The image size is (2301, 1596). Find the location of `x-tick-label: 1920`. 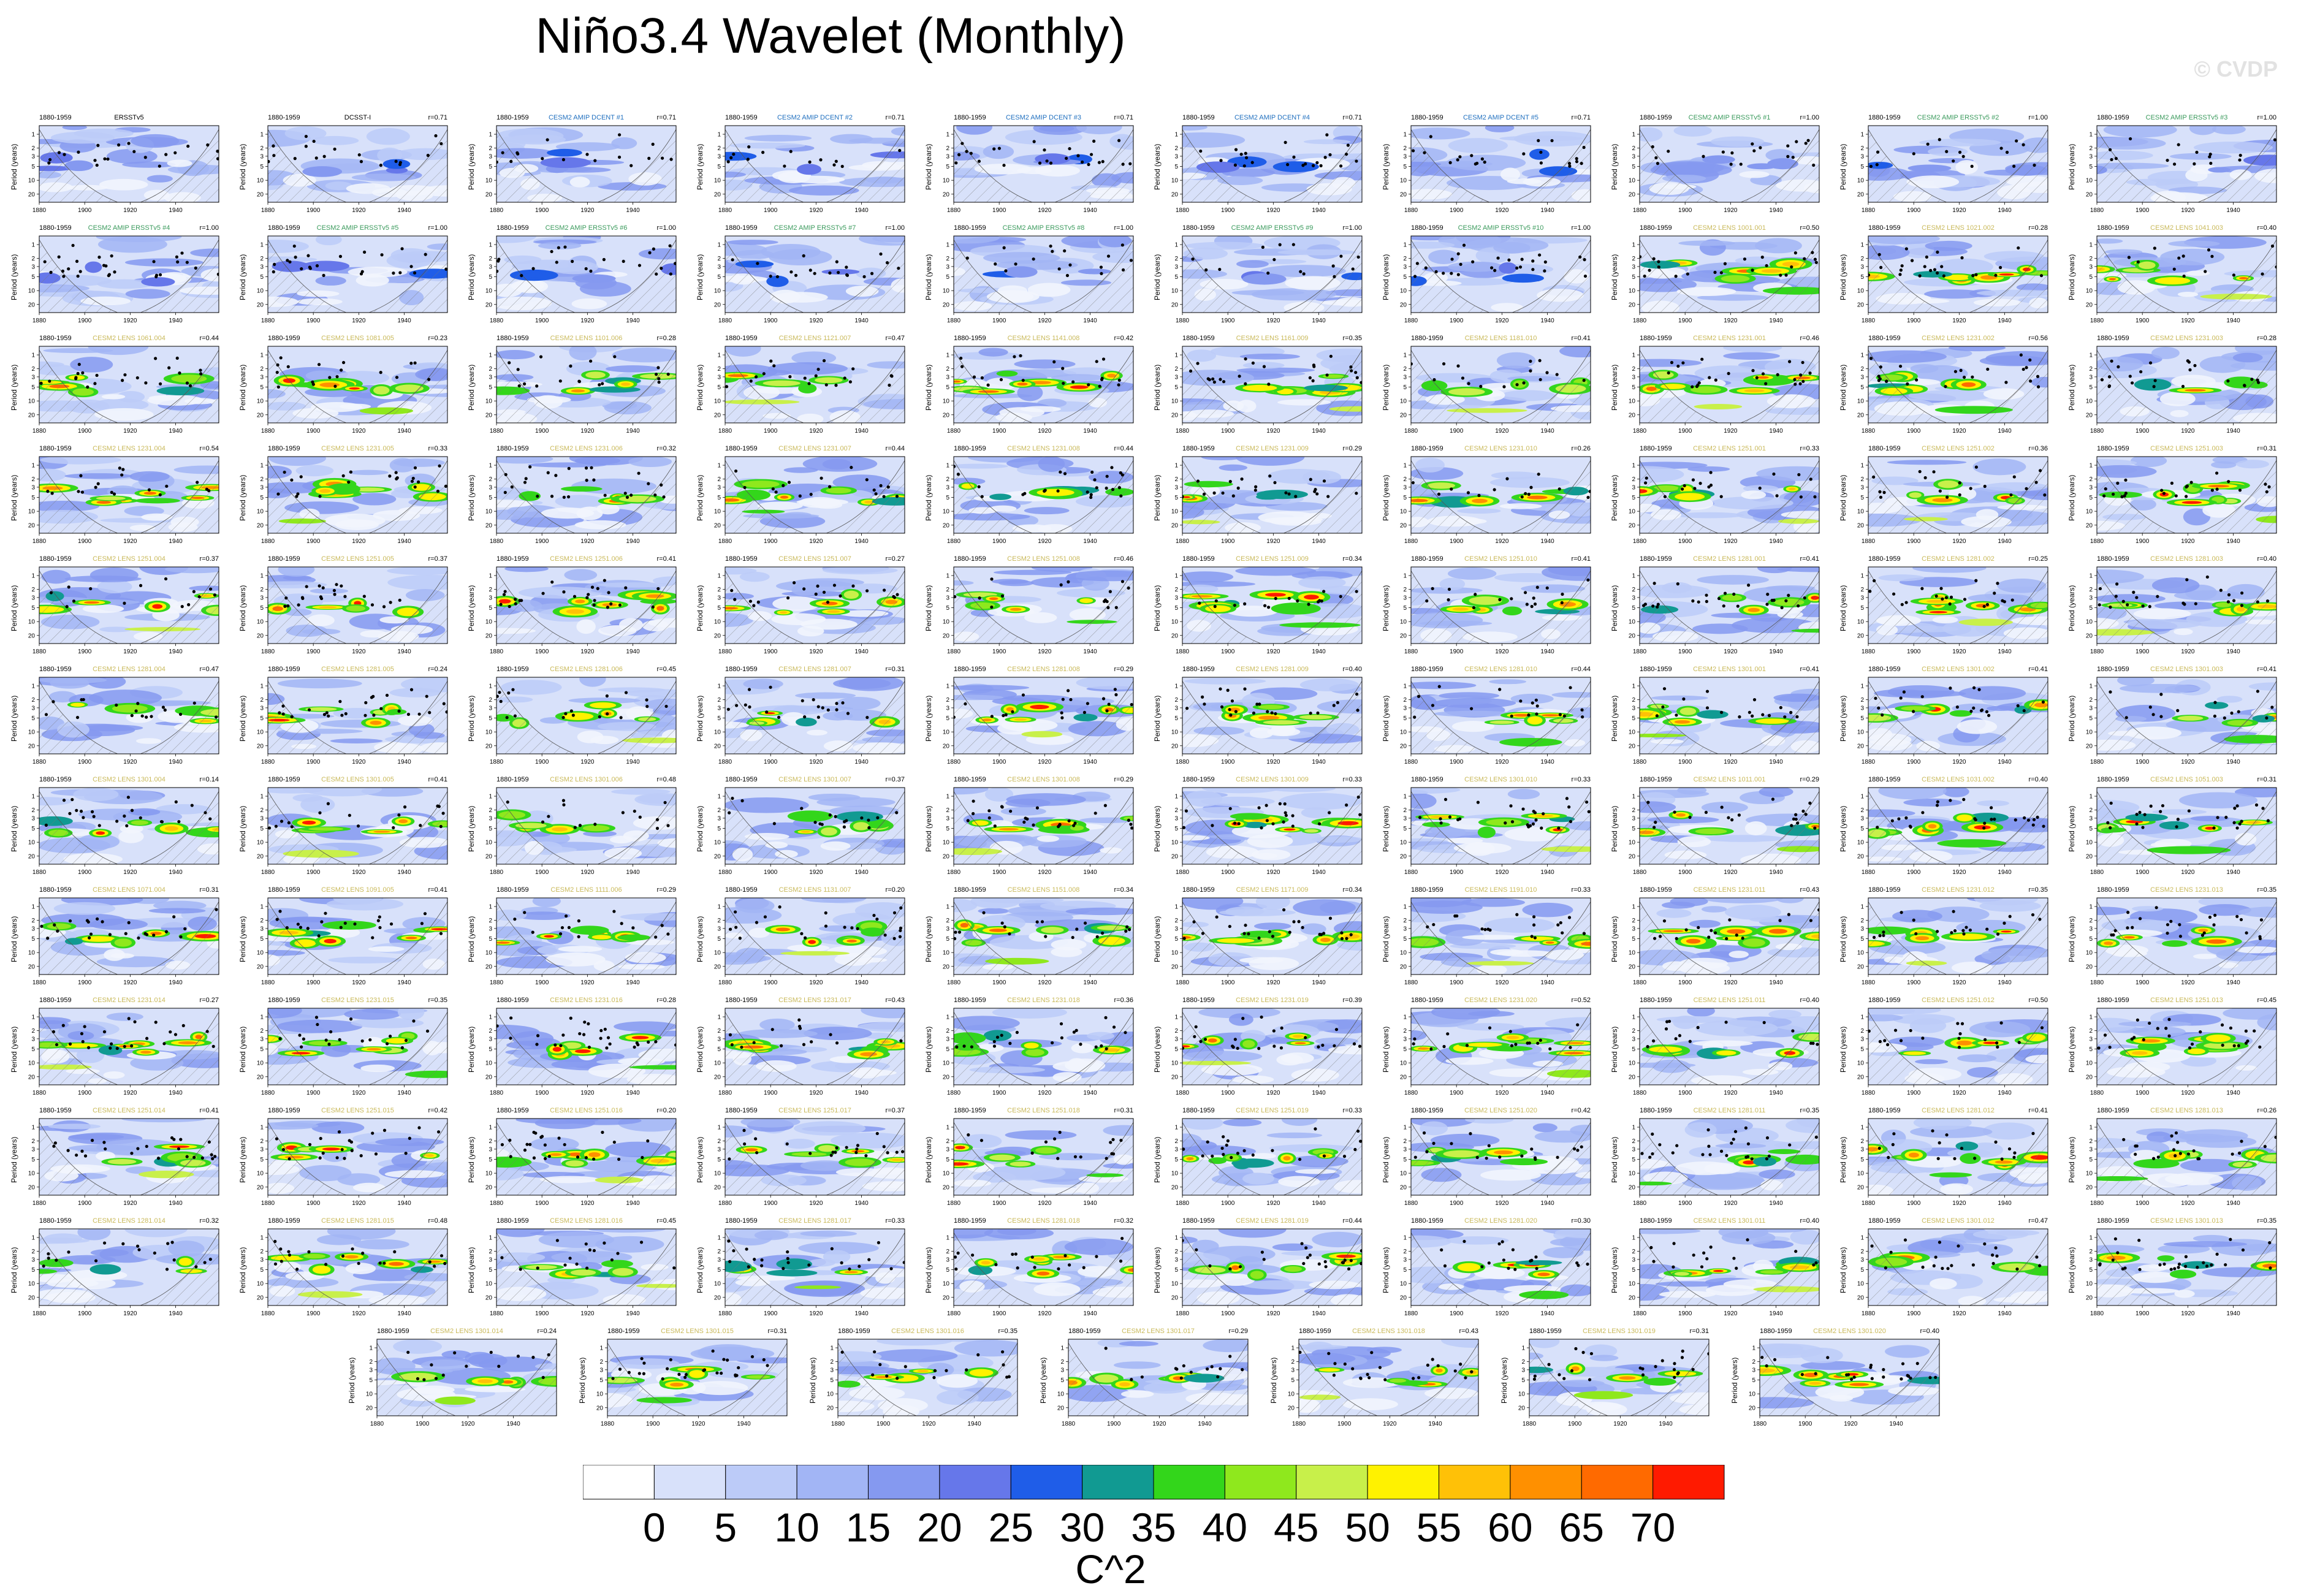

x-tick-label: 1920 is located at coordinates (1731, 320).